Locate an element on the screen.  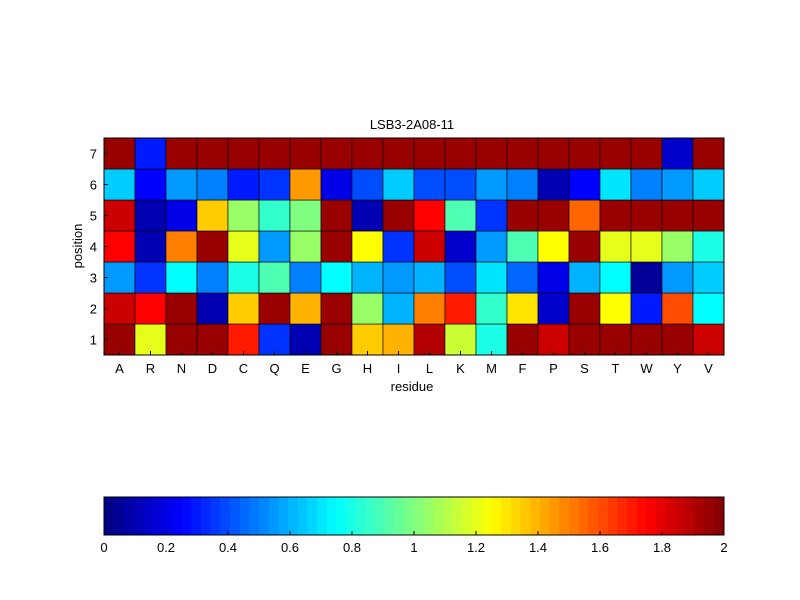
x-tick-label: N is located at coordinates (181, 368).